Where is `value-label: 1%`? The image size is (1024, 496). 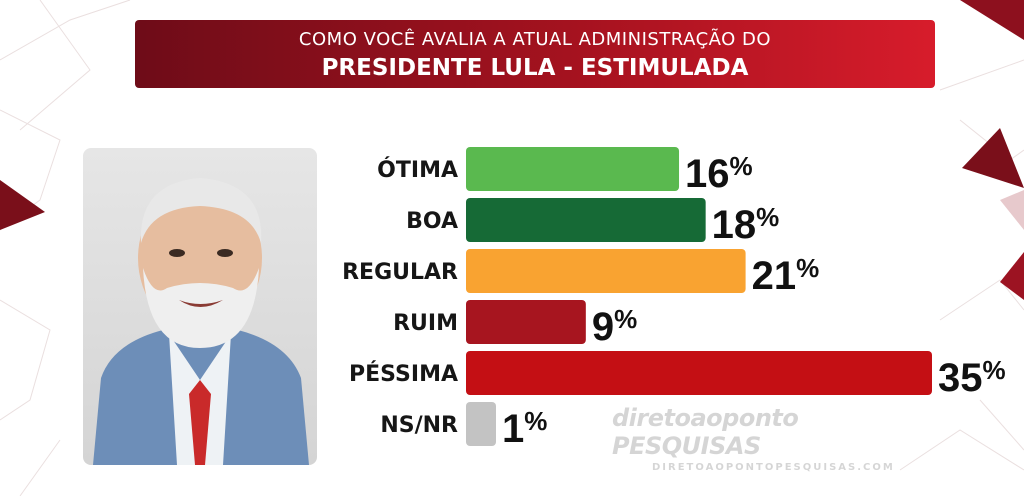
value-label: 1% is located at coordinates (524, 428).